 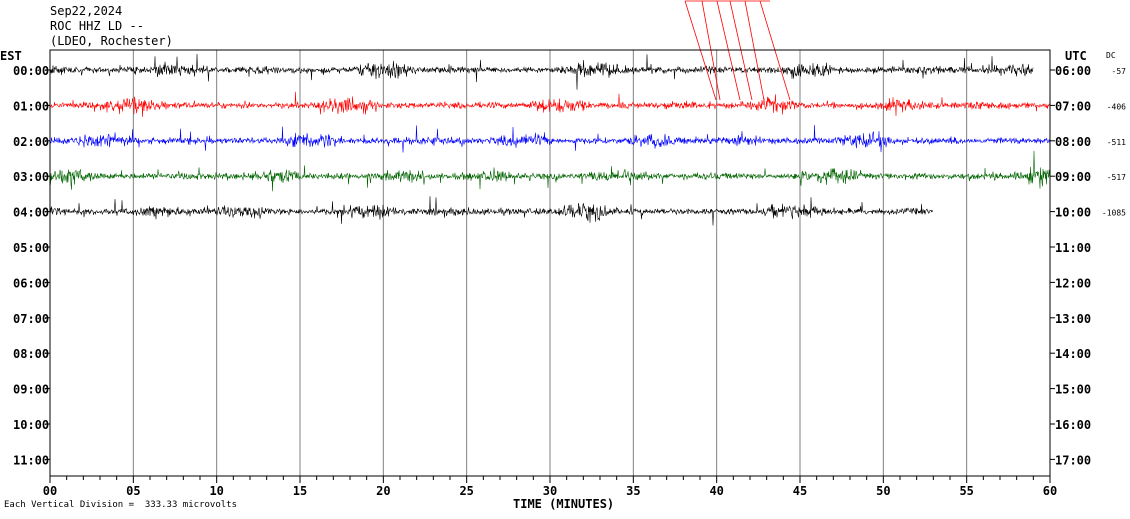 What do you see at coordinates (1111, 55) in the screenshot?
I see `dc-title: DC` at bounding box center [1111, 55].